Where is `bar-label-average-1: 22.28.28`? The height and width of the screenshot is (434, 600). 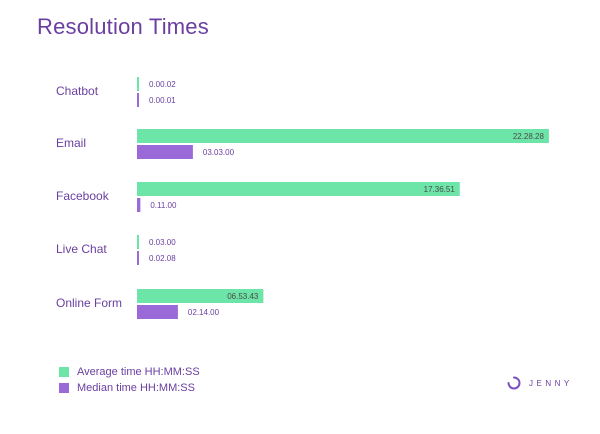
bar-label-average-1: 22.28.28 is located at coordinates (529, 136).